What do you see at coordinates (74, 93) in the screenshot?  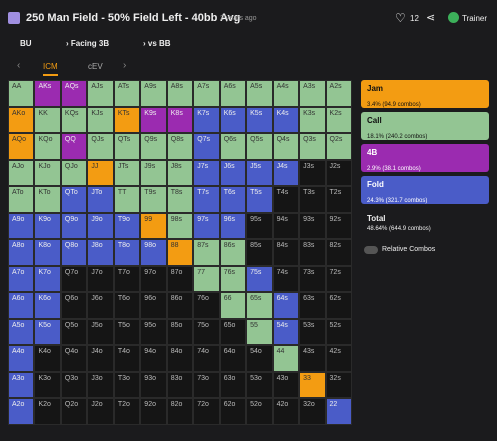 I see `hand-cell: AQs` at bounding box center [74, 93].